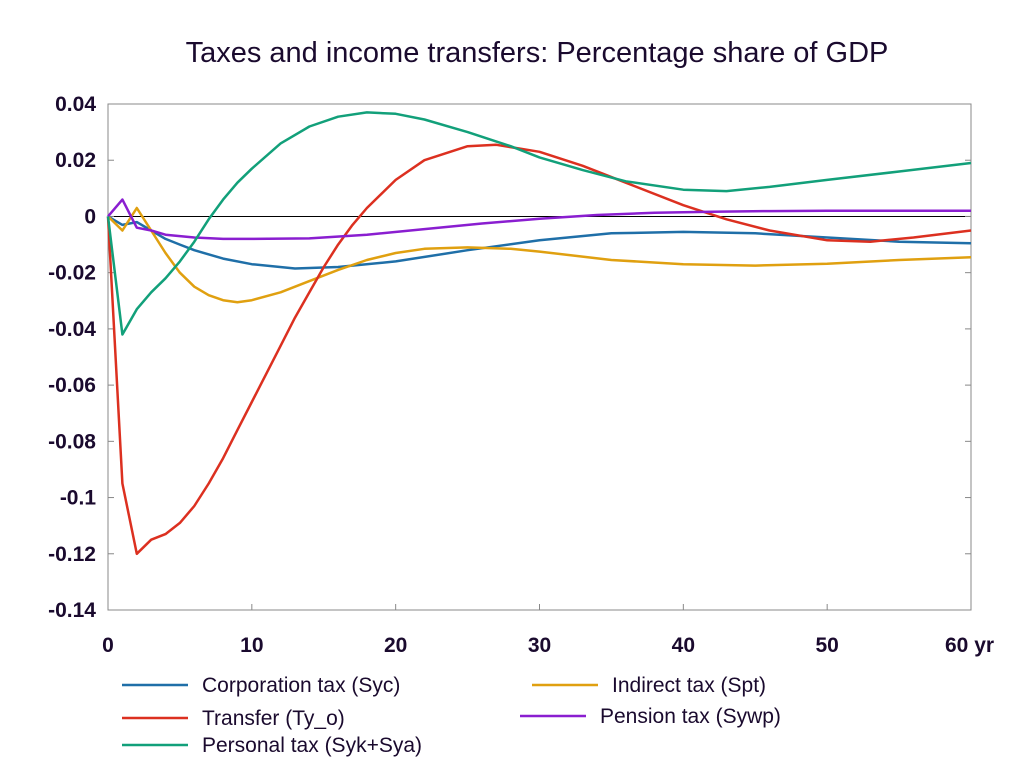 Image resolution: width=1024 pixels, height=778 pixels. I want to click on series-line-indirect-tax-spt, so click(539, 255).